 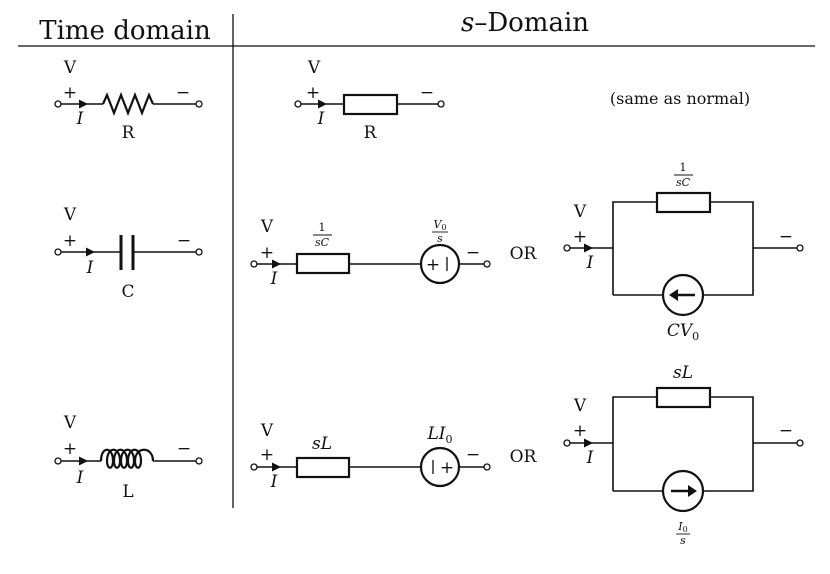 I want to click on li0-sub: 0, so click(x=449, y=439).